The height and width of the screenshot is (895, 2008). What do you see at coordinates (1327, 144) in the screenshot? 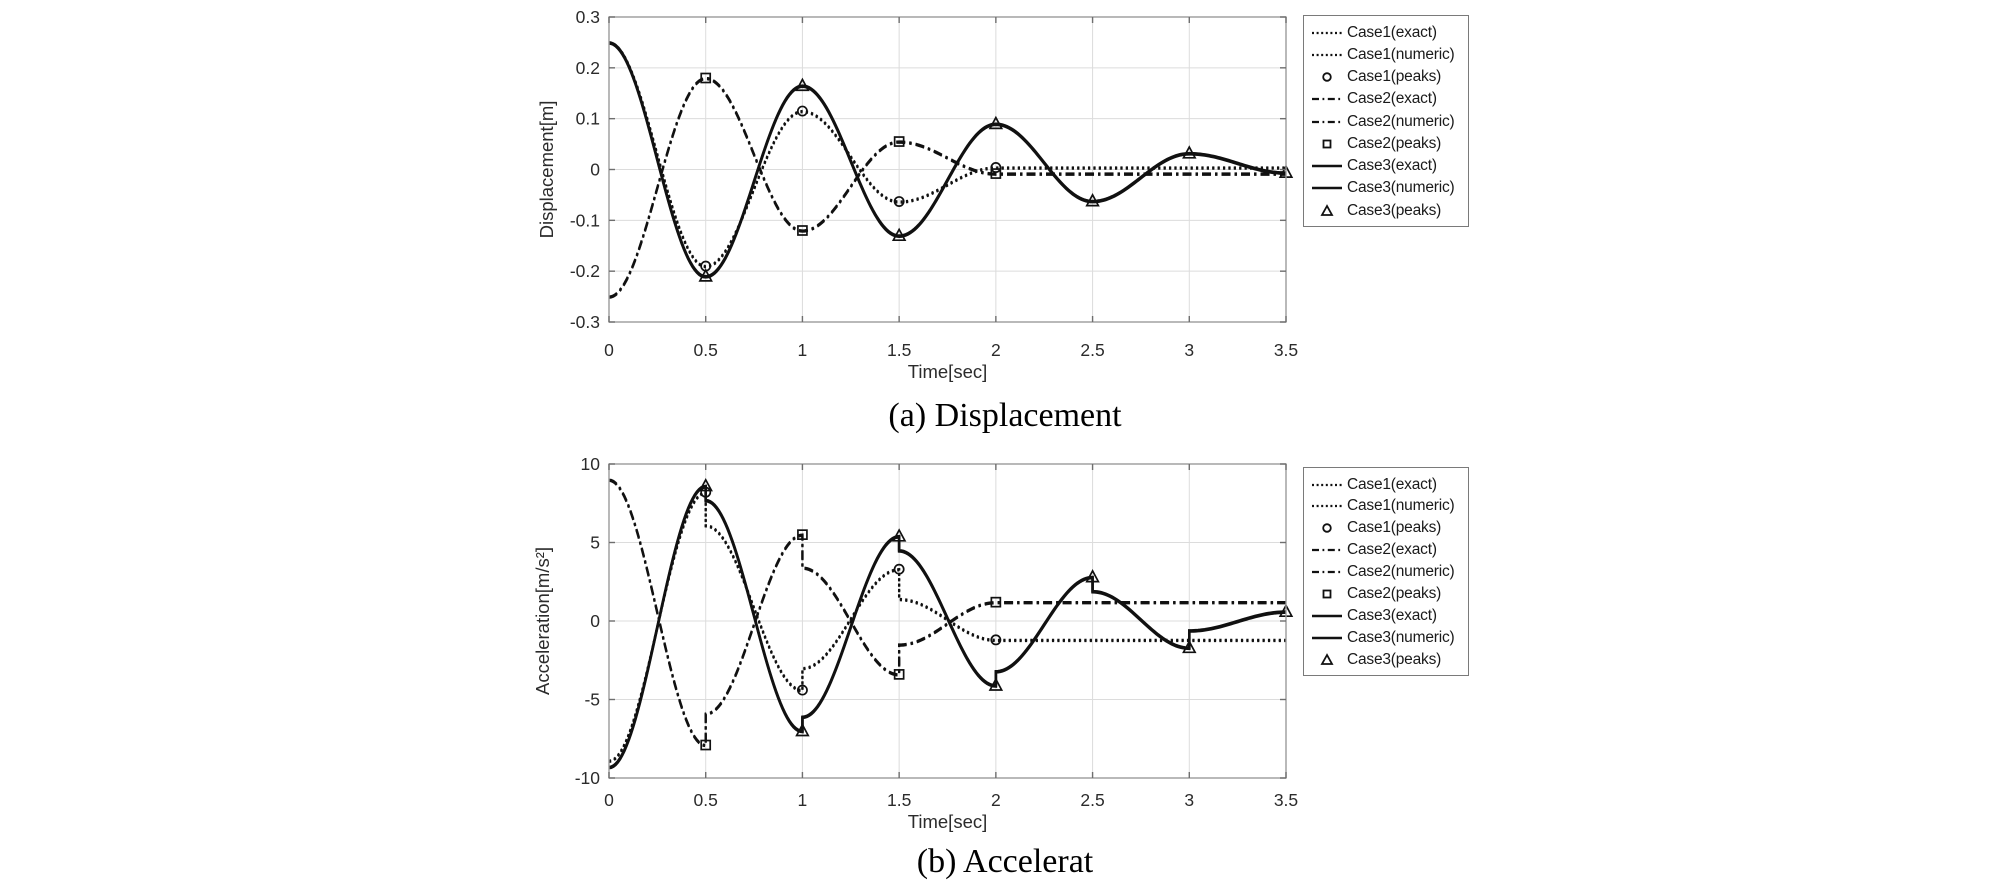
I see `square-swatch-icon` at bounding box center [1327, 144].